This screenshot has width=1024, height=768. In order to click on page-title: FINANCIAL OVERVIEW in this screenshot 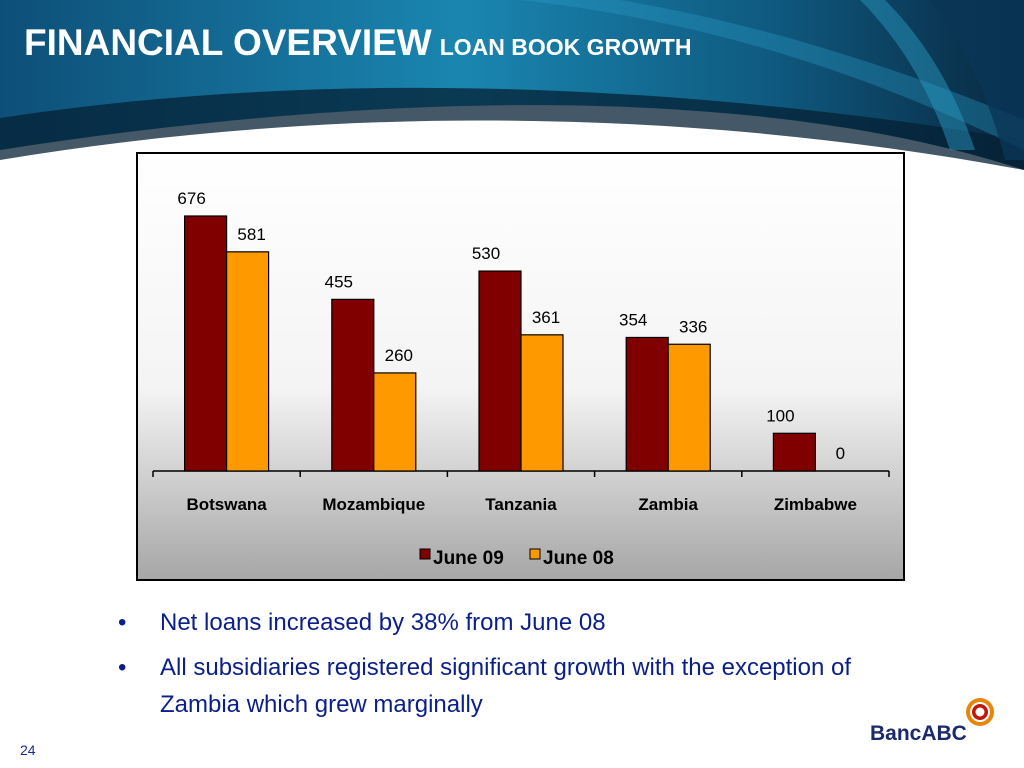, I will do `click(228, 42)`.